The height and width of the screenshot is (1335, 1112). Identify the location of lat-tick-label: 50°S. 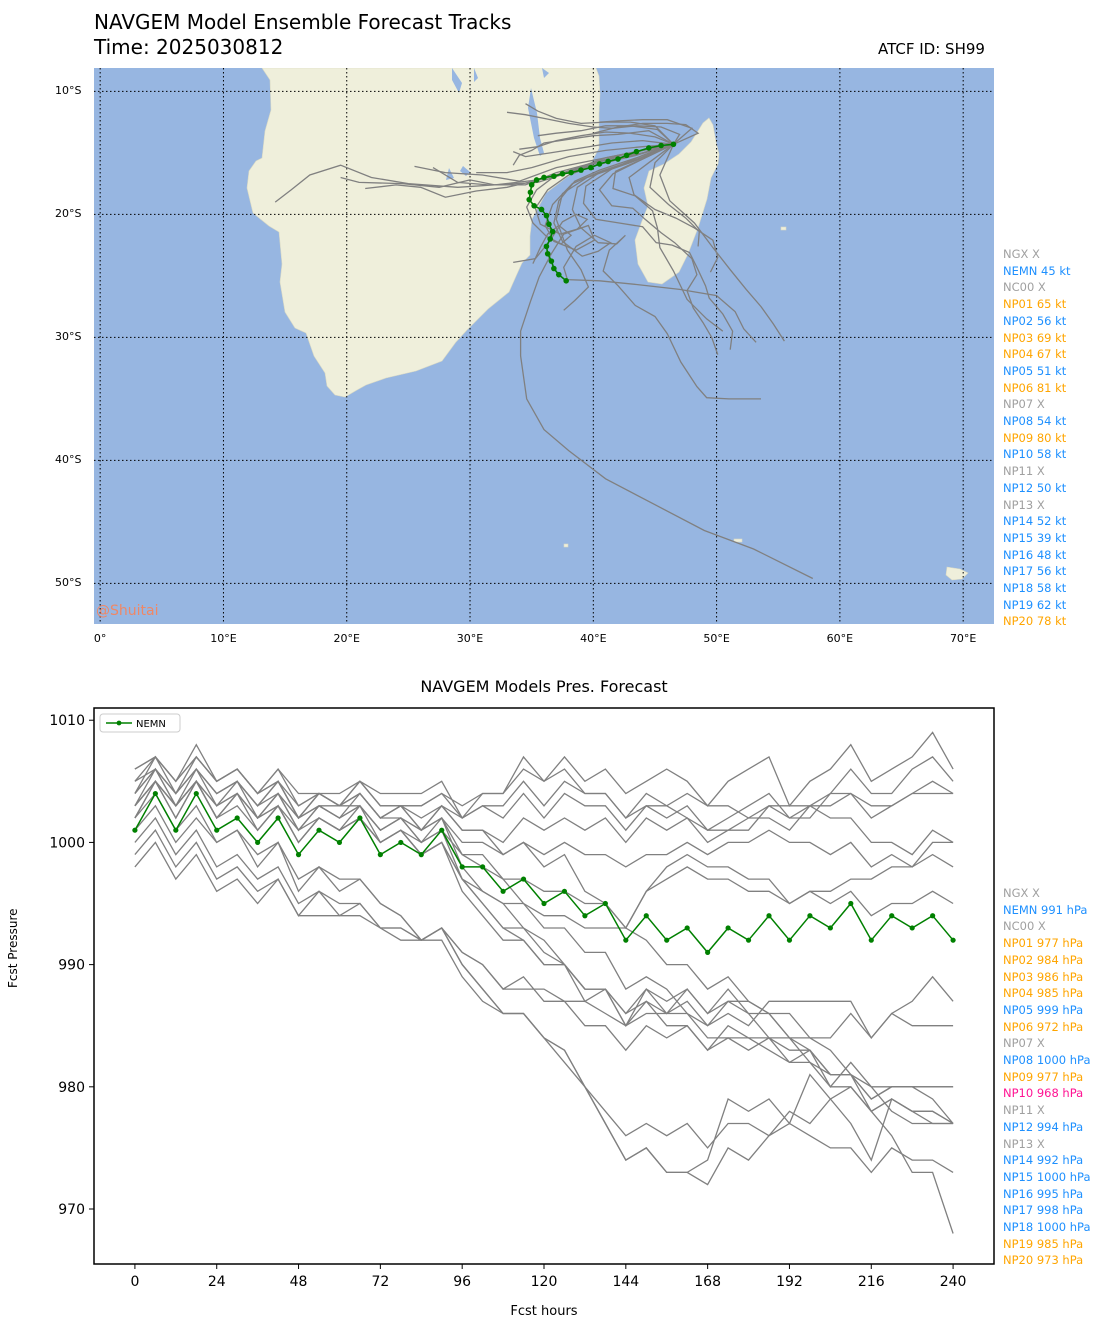
(68, 583).